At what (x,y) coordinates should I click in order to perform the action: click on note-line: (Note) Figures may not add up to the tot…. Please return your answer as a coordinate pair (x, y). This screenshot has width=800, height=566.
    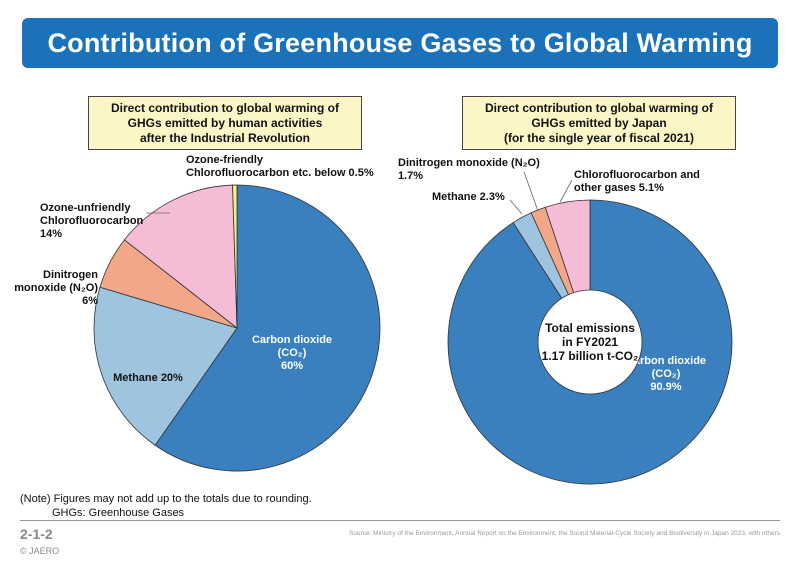
    Looking at the image, I should click on (166, 499).